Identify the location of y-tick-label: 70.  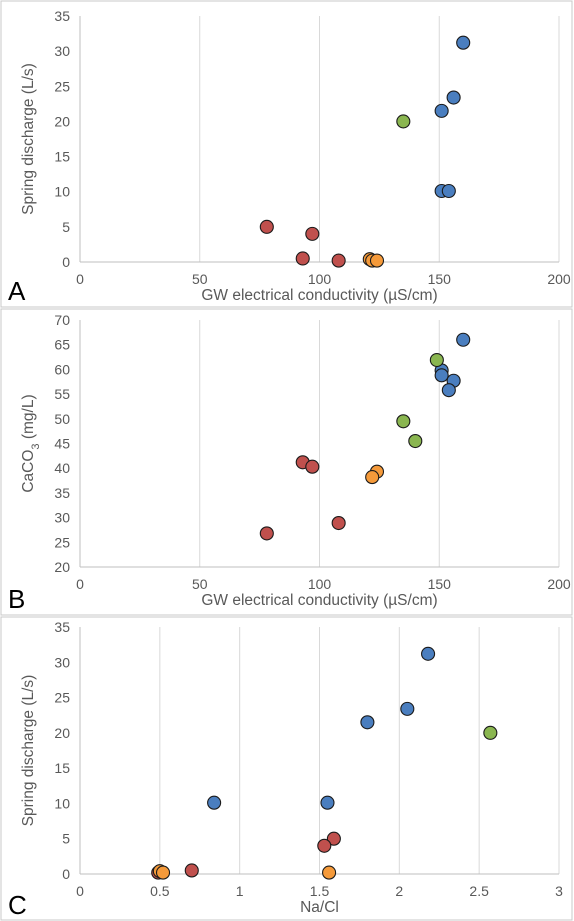
(62, 320).